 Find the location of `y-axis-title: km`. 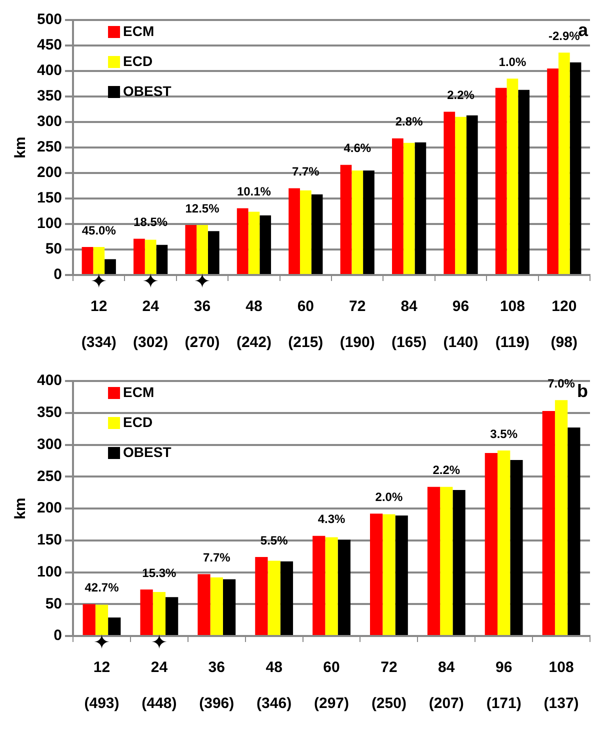

y-axis-title: km is located at coordinates (21, 509).